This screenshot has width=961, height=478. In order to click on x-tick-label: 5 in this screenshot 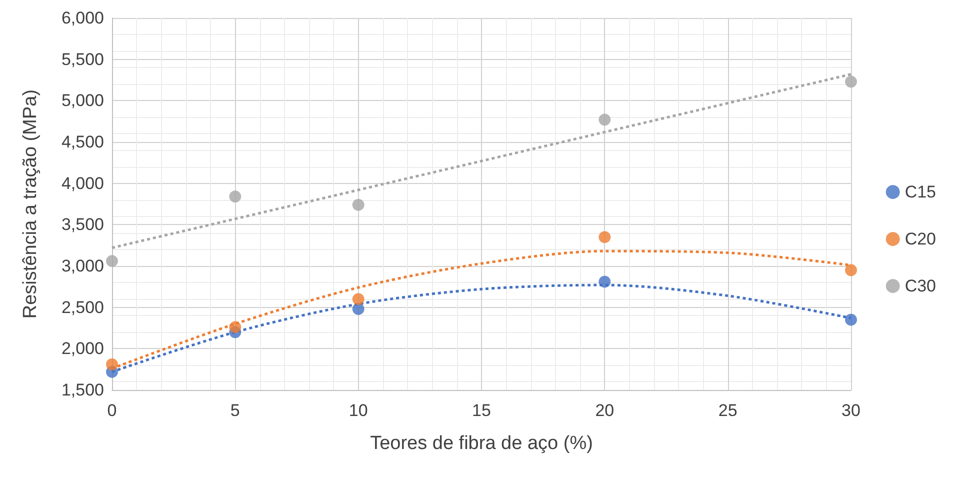, I will do `click(235, 410)`.